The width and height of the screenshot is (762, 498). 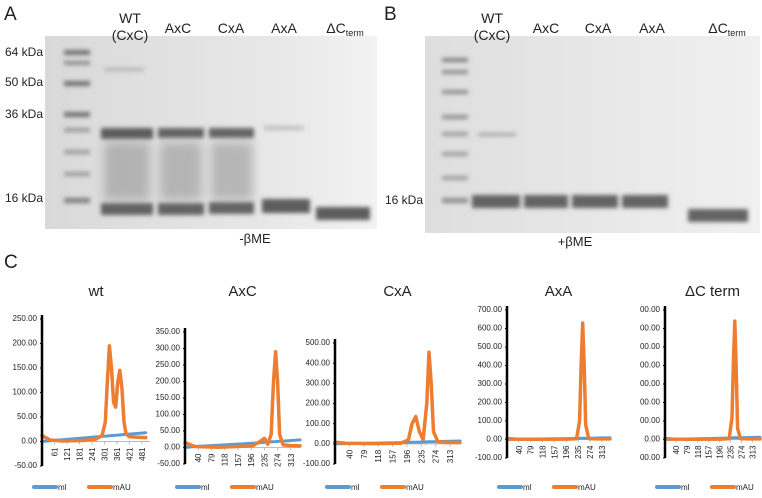 I want to click on panel-letter: B, so click(x=390, y=14).